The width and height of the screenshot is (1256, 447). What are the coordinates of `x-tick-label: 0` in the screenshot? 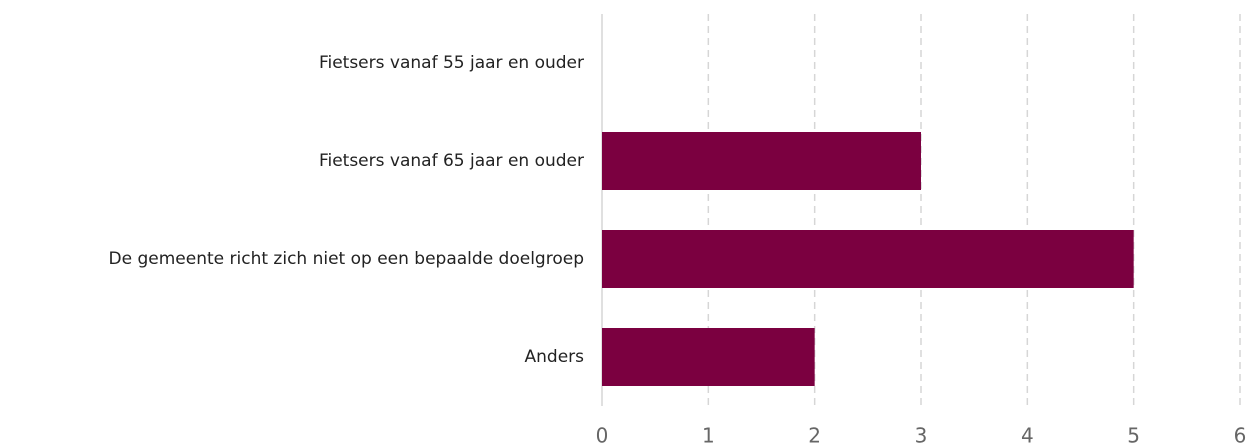 It's located at (602, 435).